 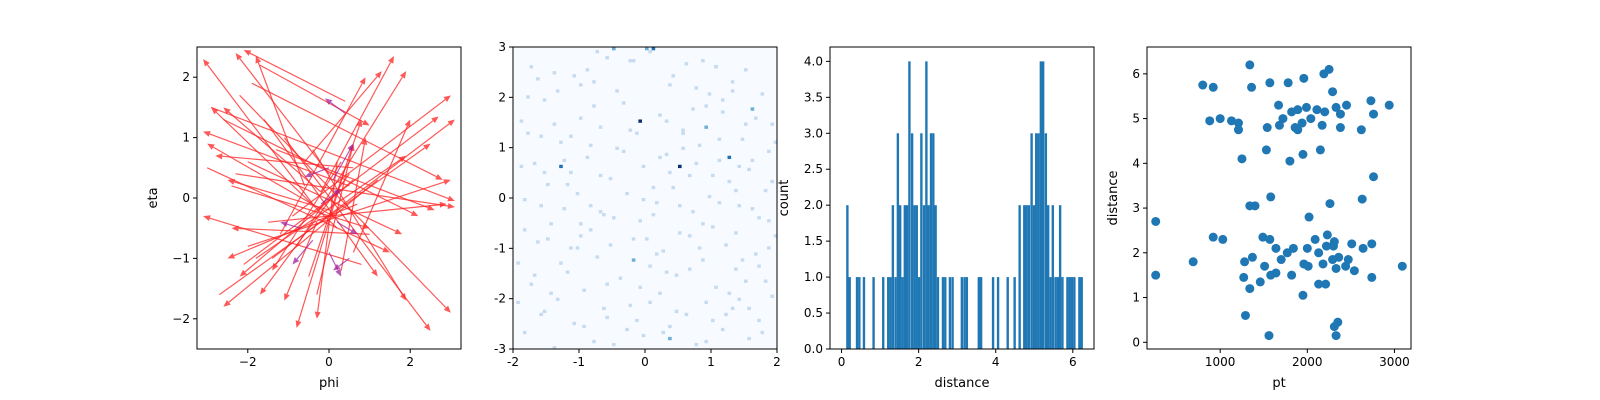 What do you see at coordinates (500, 248) in the screenshot?
I see `y-tick-label: -1` at bounding box center [500, 248].